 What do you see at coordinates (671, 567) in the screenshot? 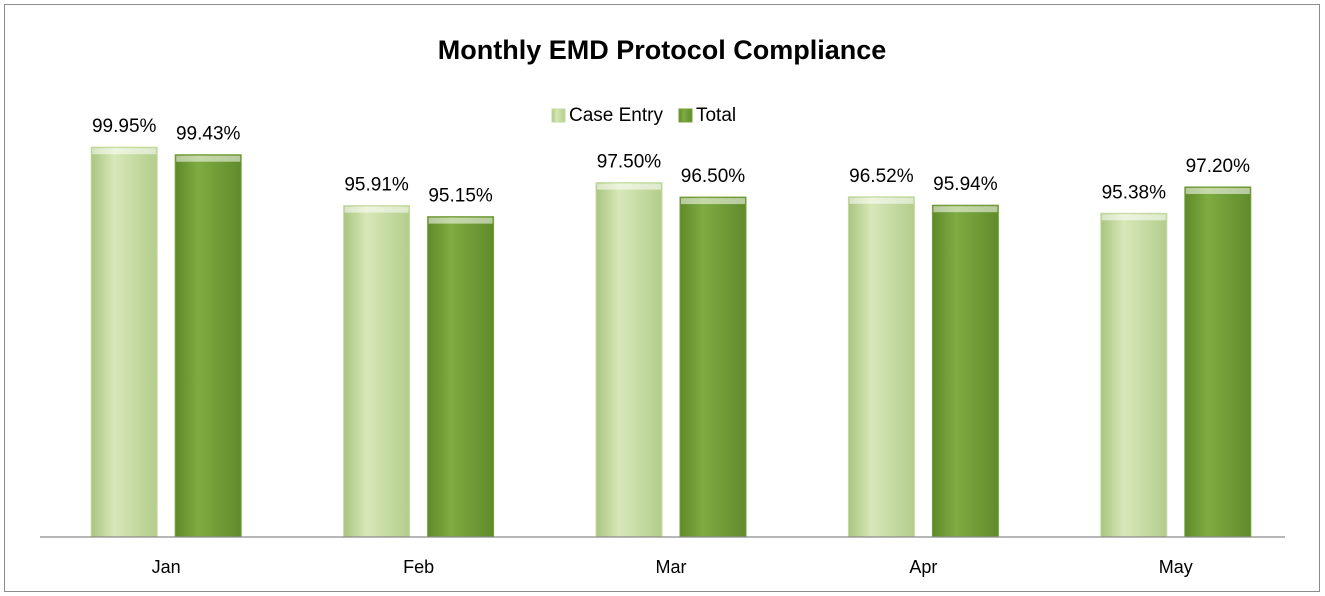
I see `x-tick-label: Mar` at bounding box center [671, 567].